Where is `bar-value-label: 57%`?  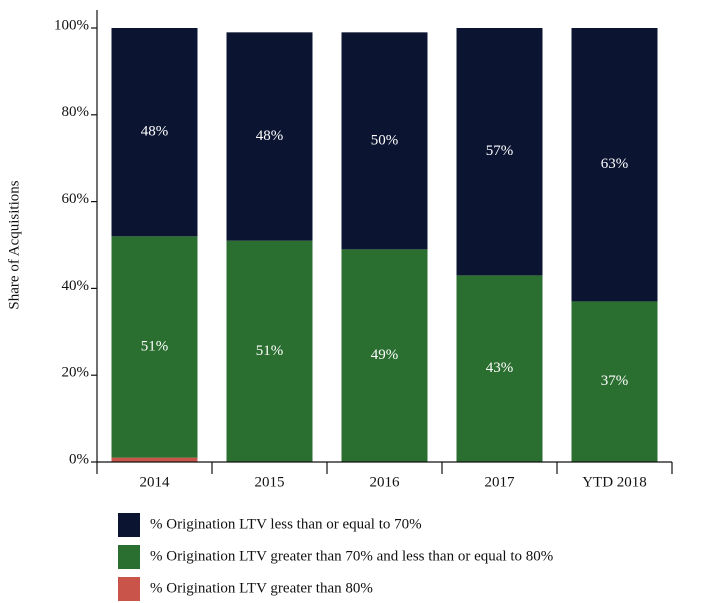 bar-value-label: 57% is located at coordinates (500, 151).